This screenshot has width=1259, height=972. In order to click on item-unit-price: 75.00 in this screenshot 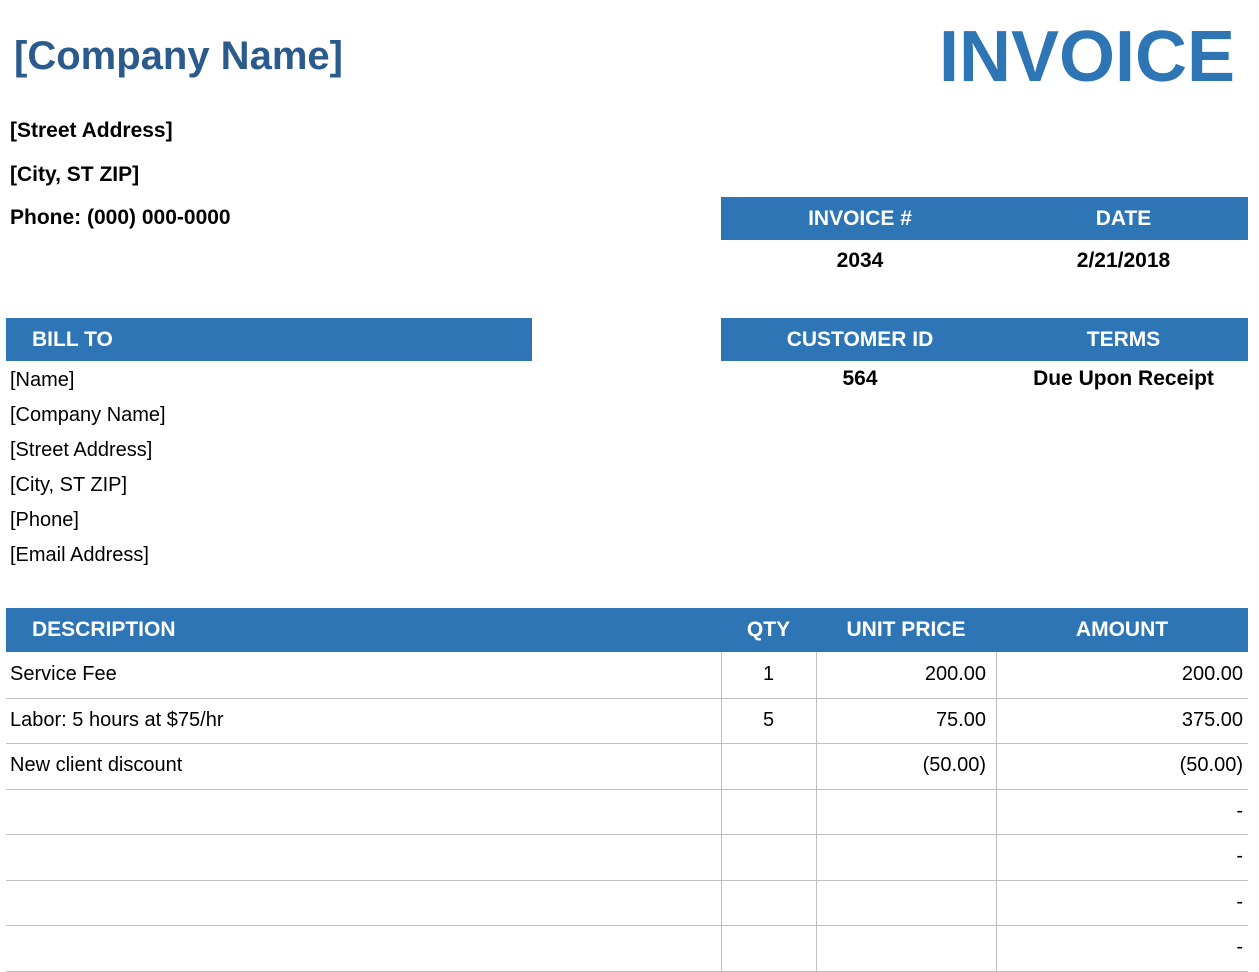, I will do `click(960, 719)`.